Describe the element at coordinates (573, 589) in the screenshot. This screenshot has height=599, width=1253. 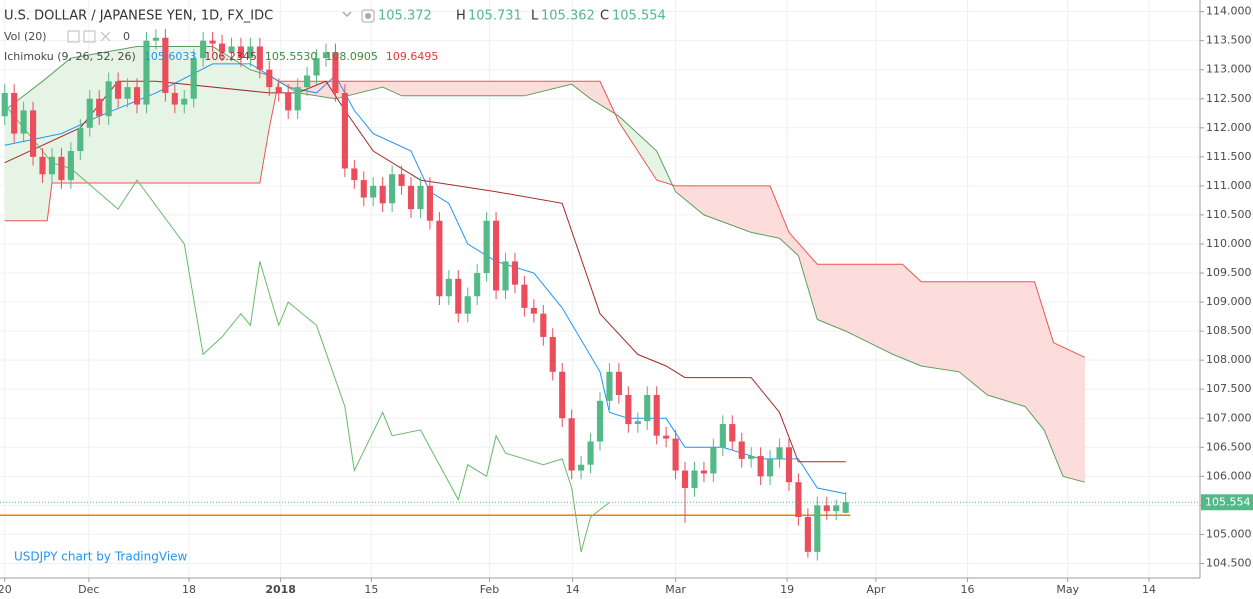
I see `x-tick-label: 14` at that location.